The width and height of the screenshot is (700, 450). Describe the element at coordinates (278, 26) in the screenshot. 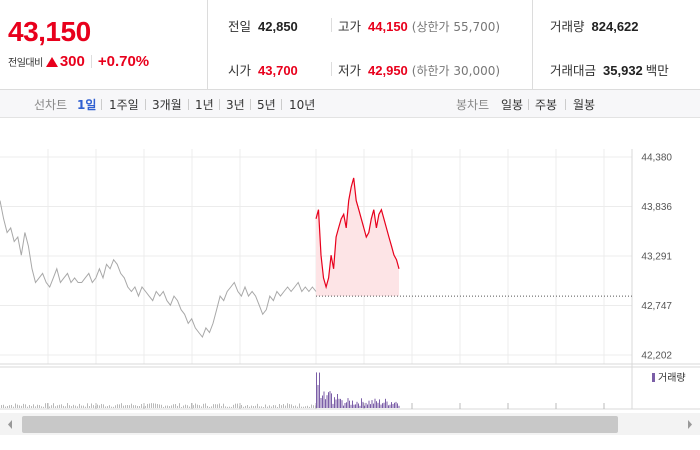

I see `stat-value: 42,850` at that location.